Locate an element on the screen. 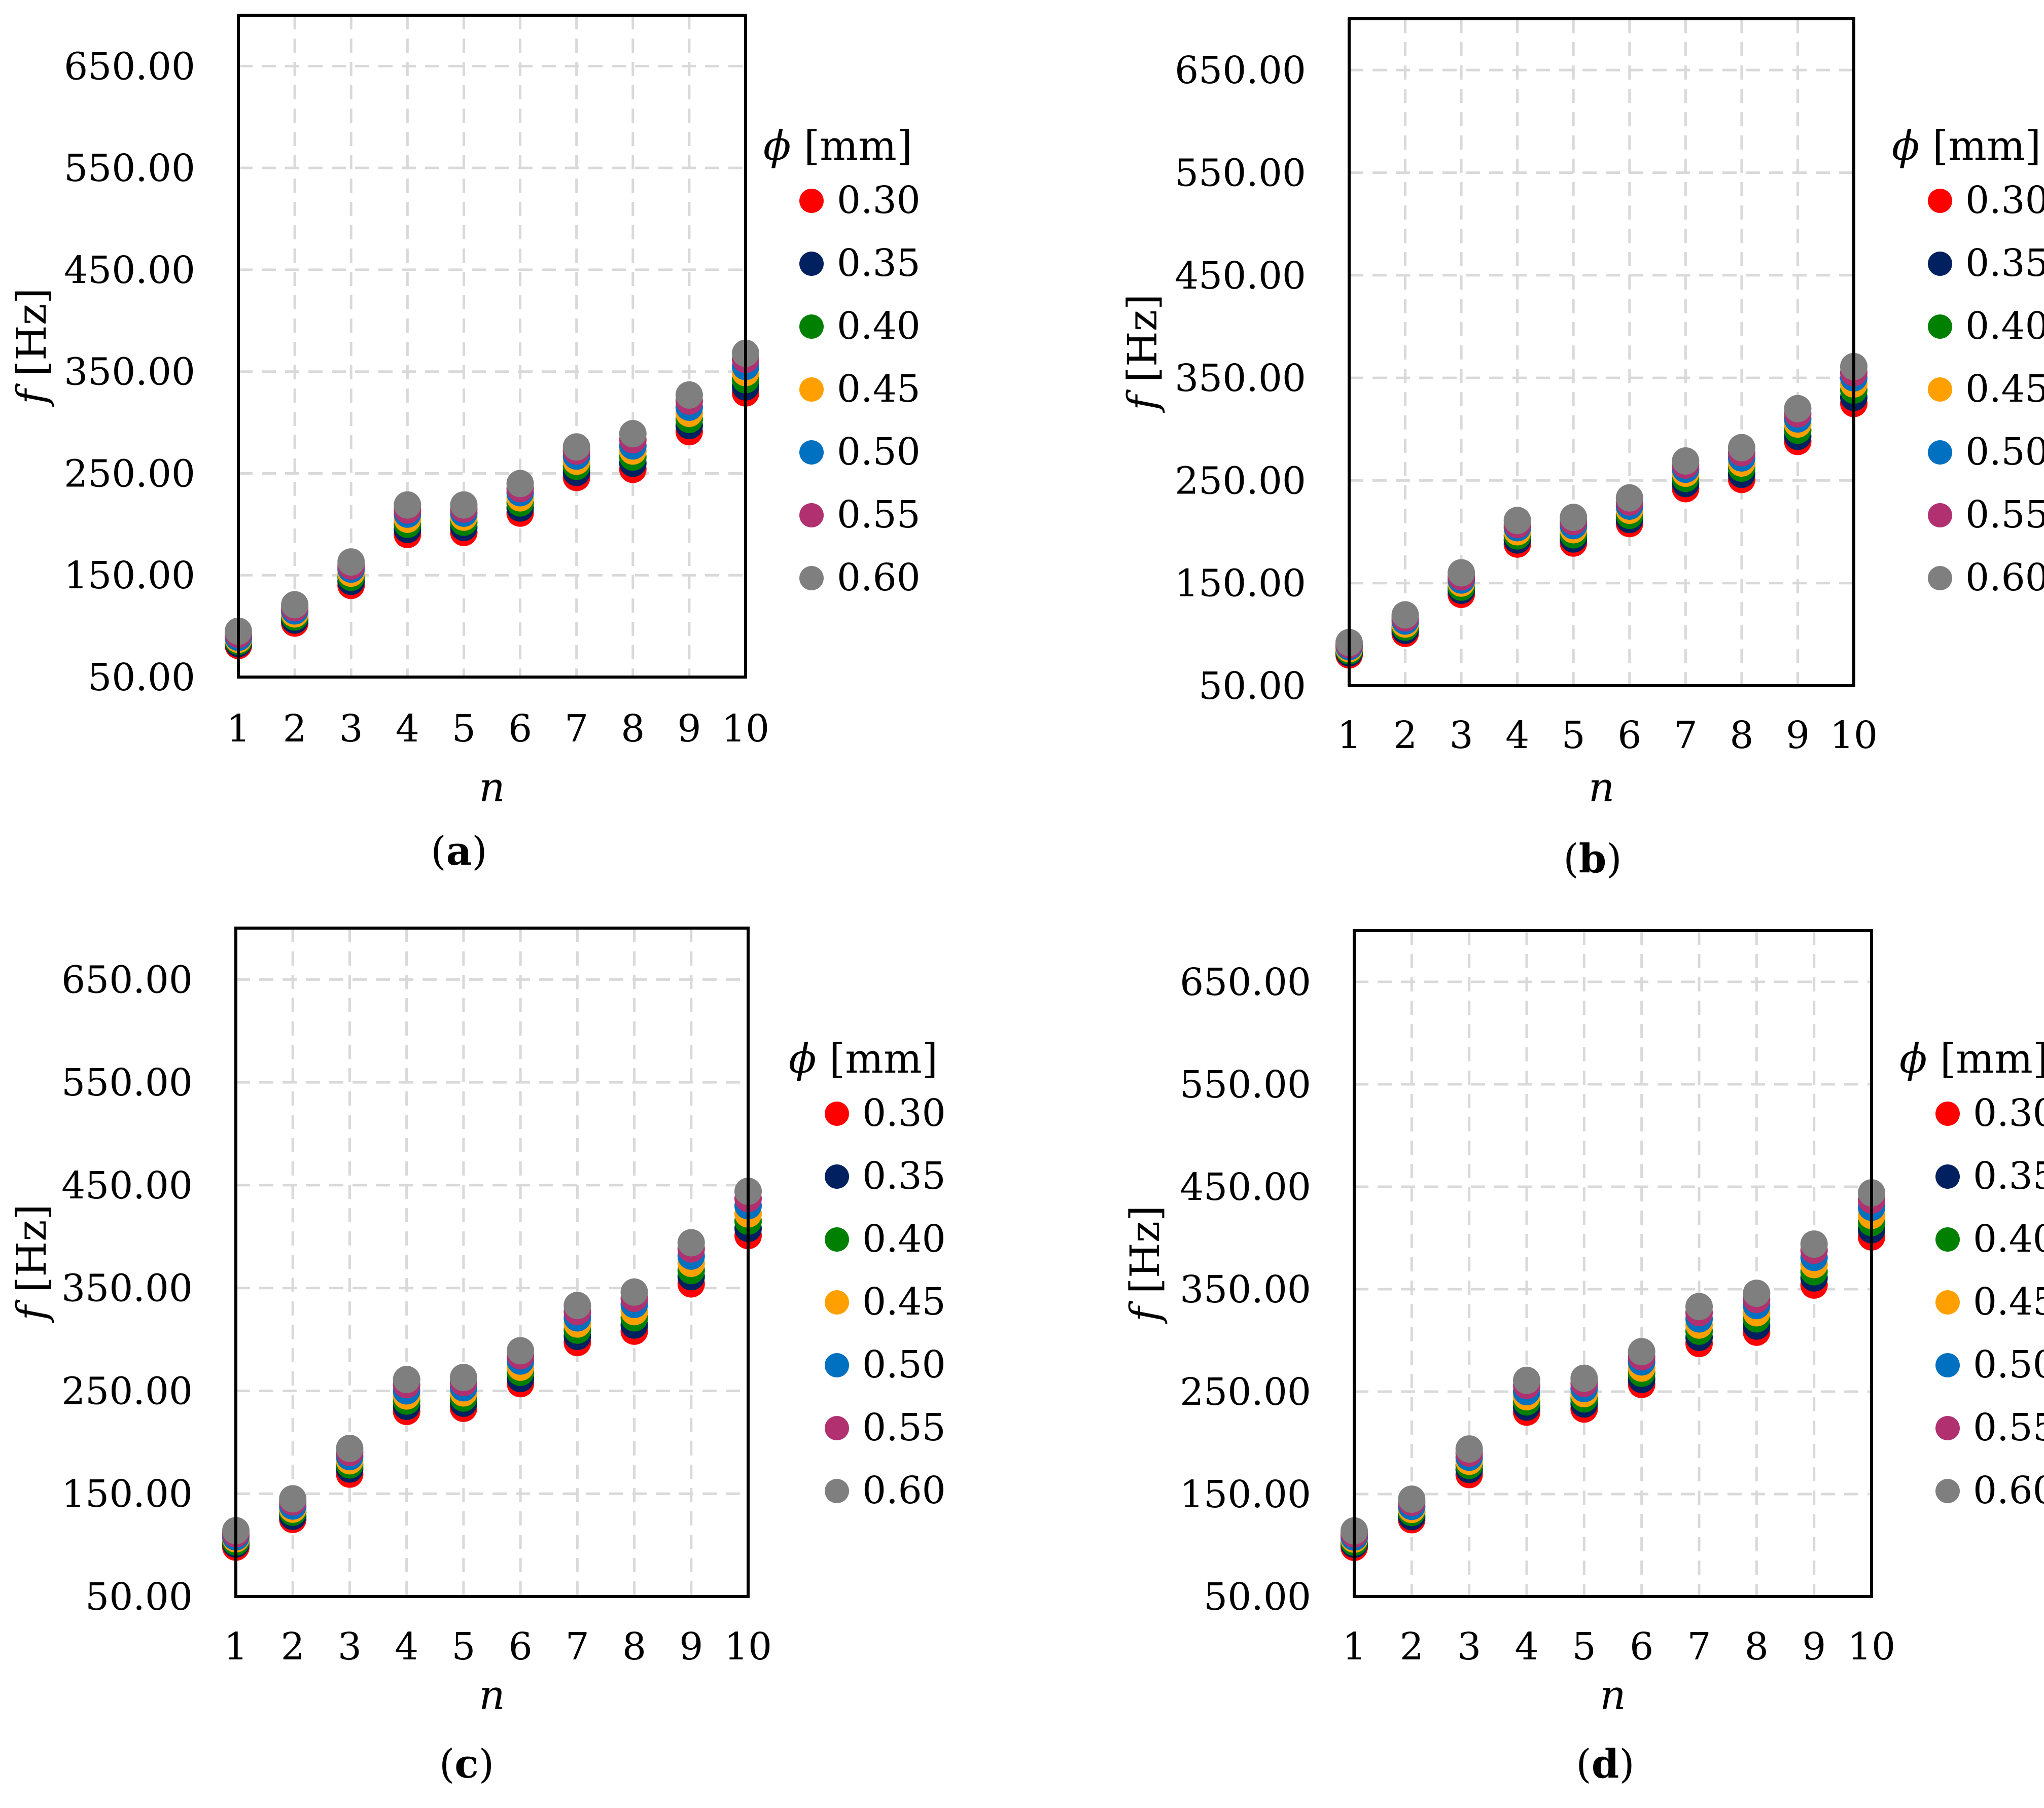 The height and width of the screenshot is (1808, 2044). legend-title: ϕ [mm] is located at coordinates (1966, 145).